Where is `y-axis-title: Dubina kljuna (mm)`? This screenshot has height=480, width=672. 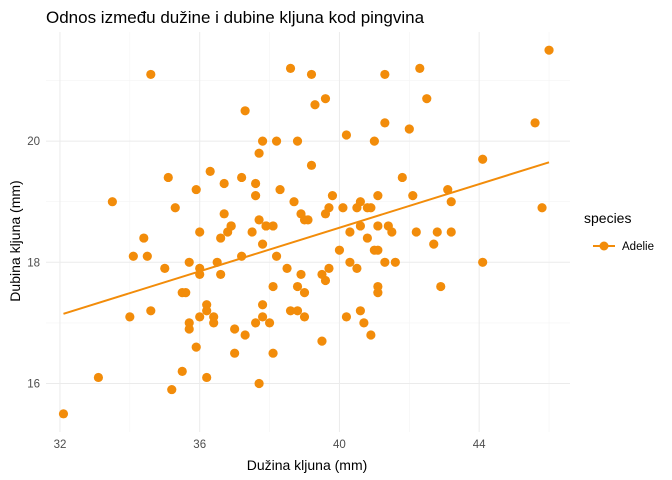 y-axis-title: Dubina kljuna (mm) is located at coordinates (15, 240).